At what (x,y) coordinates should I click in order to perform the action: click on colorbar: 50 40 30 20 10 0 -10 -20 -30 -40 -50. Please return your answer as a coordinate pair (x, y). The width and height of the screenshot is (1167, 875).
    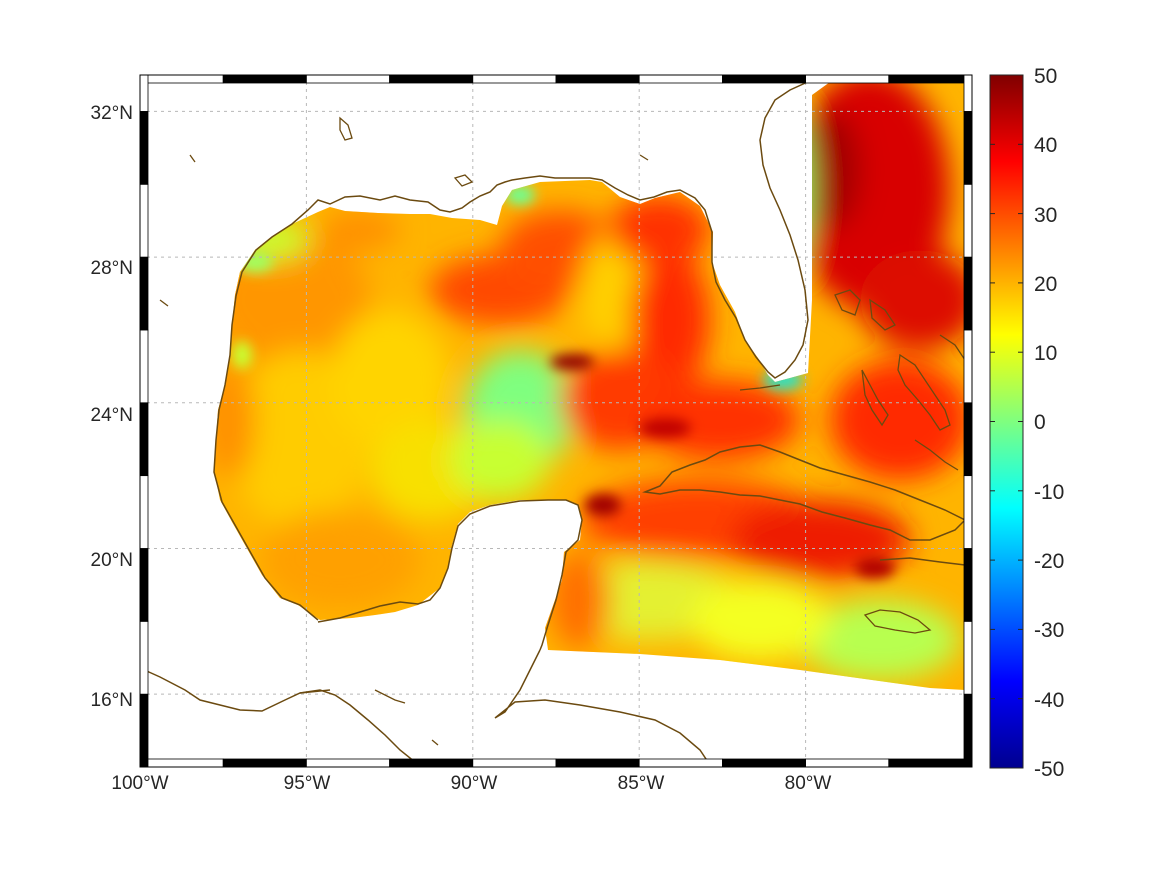
    Looking at the image, I should click on (1026, 423).